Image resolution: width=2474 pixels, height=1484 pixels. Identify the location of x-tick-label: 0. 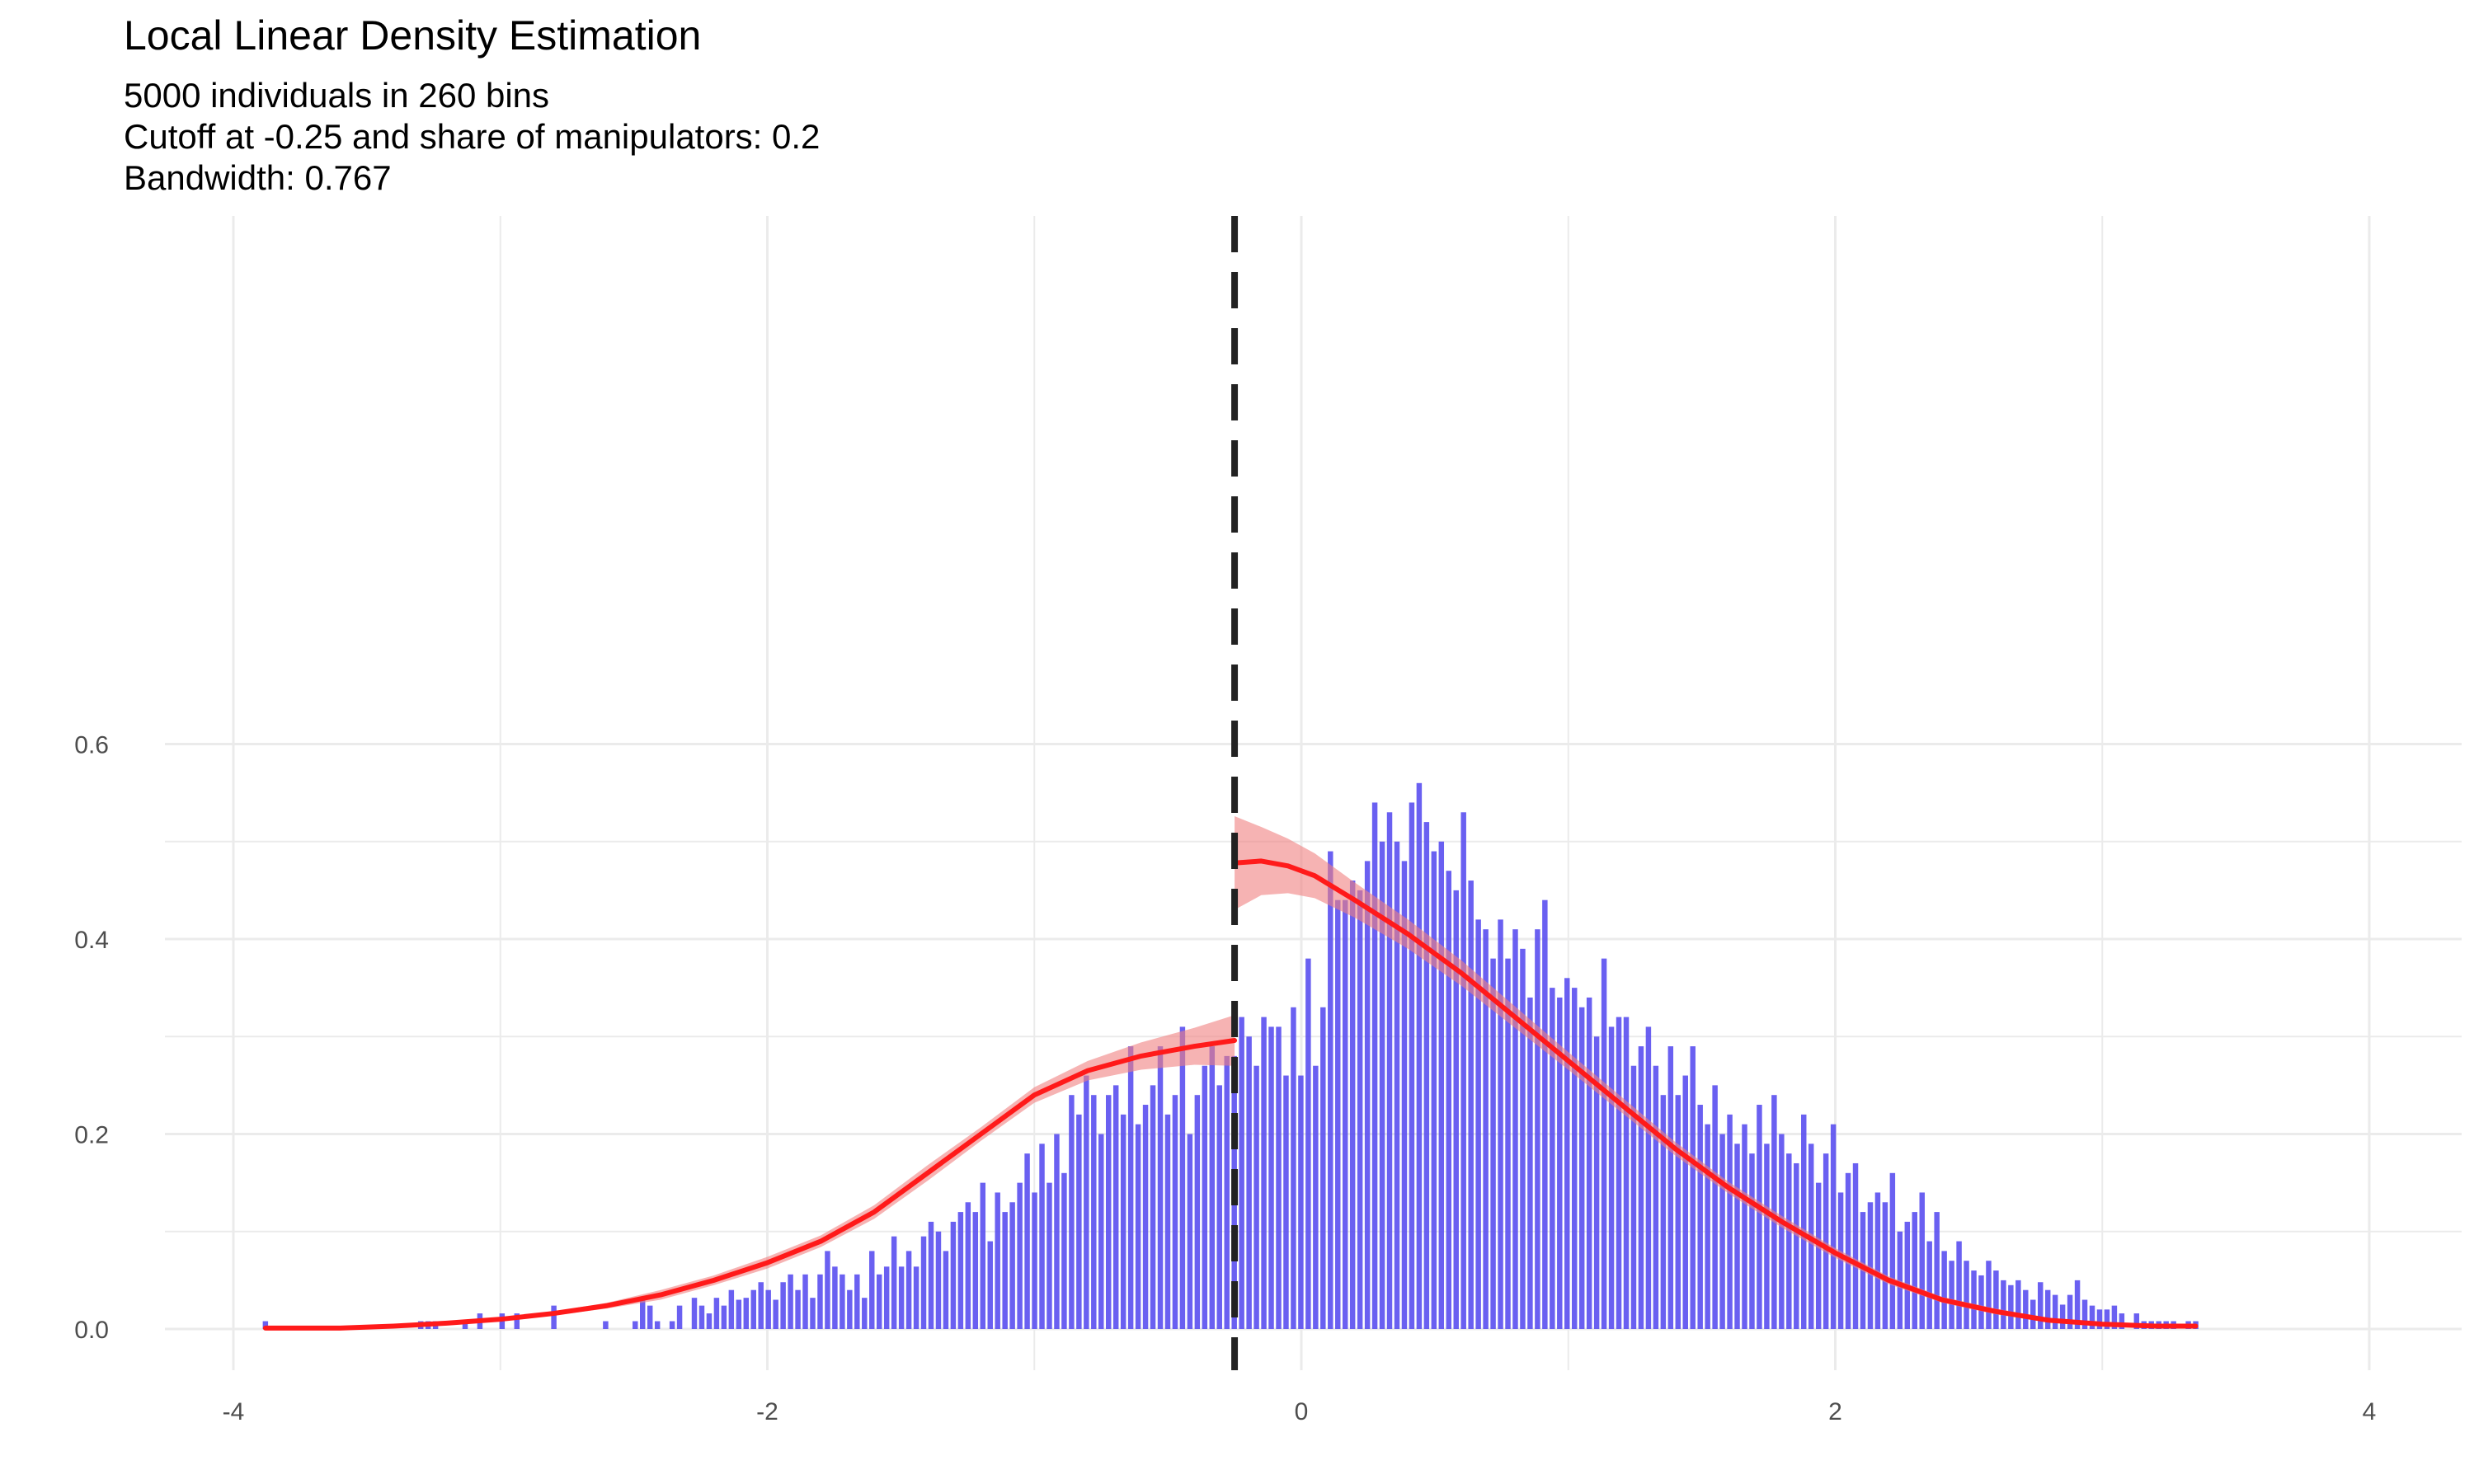
(1302, 1411).